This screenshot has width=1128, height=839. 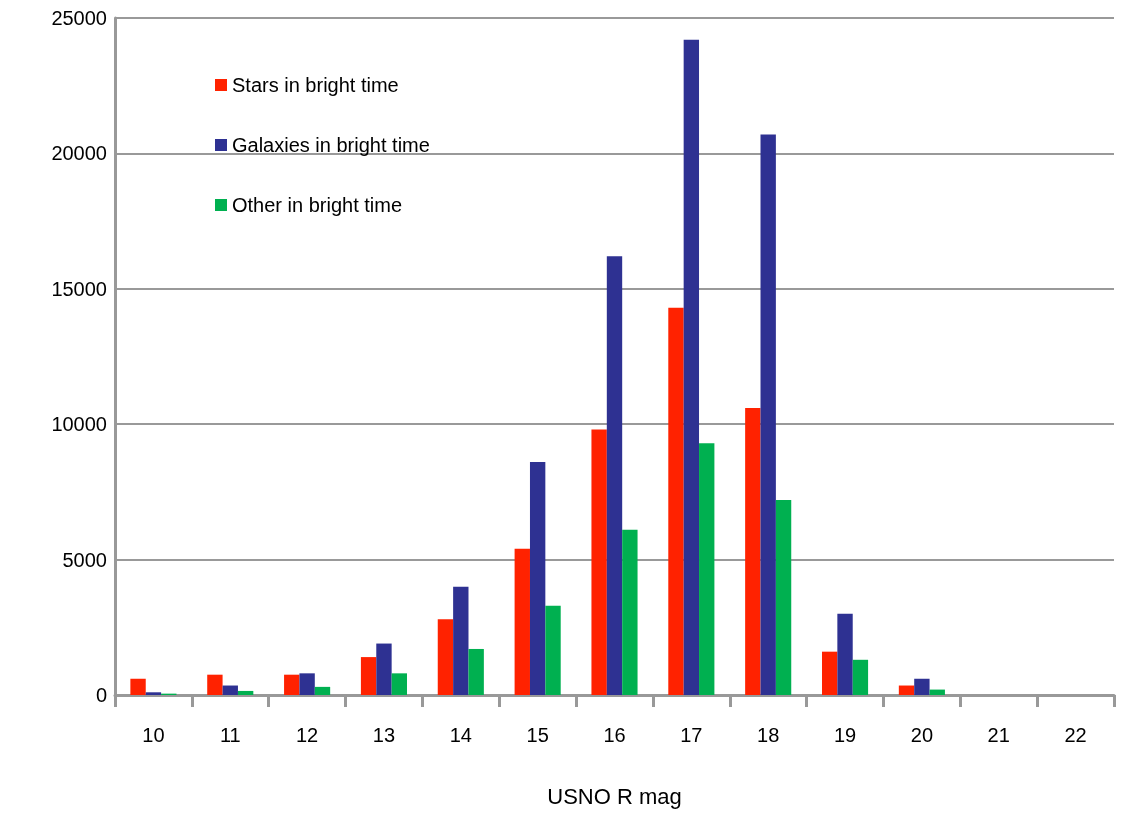 What do you see at coordinates (460, 735) in the screenshot?
I see `x-tick-label: 14` at bounding box center [460, 735].